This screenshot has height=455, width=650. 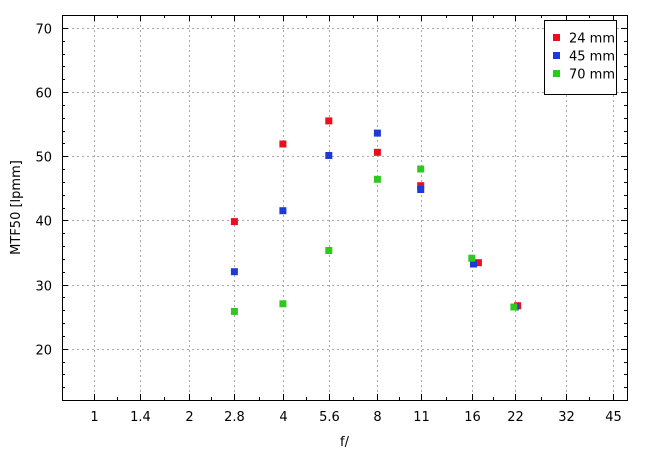 What do you see at coordinates (515, 417) in the screenshot?
I see `x-tick-label: 22` at bounding box center [515, 417].